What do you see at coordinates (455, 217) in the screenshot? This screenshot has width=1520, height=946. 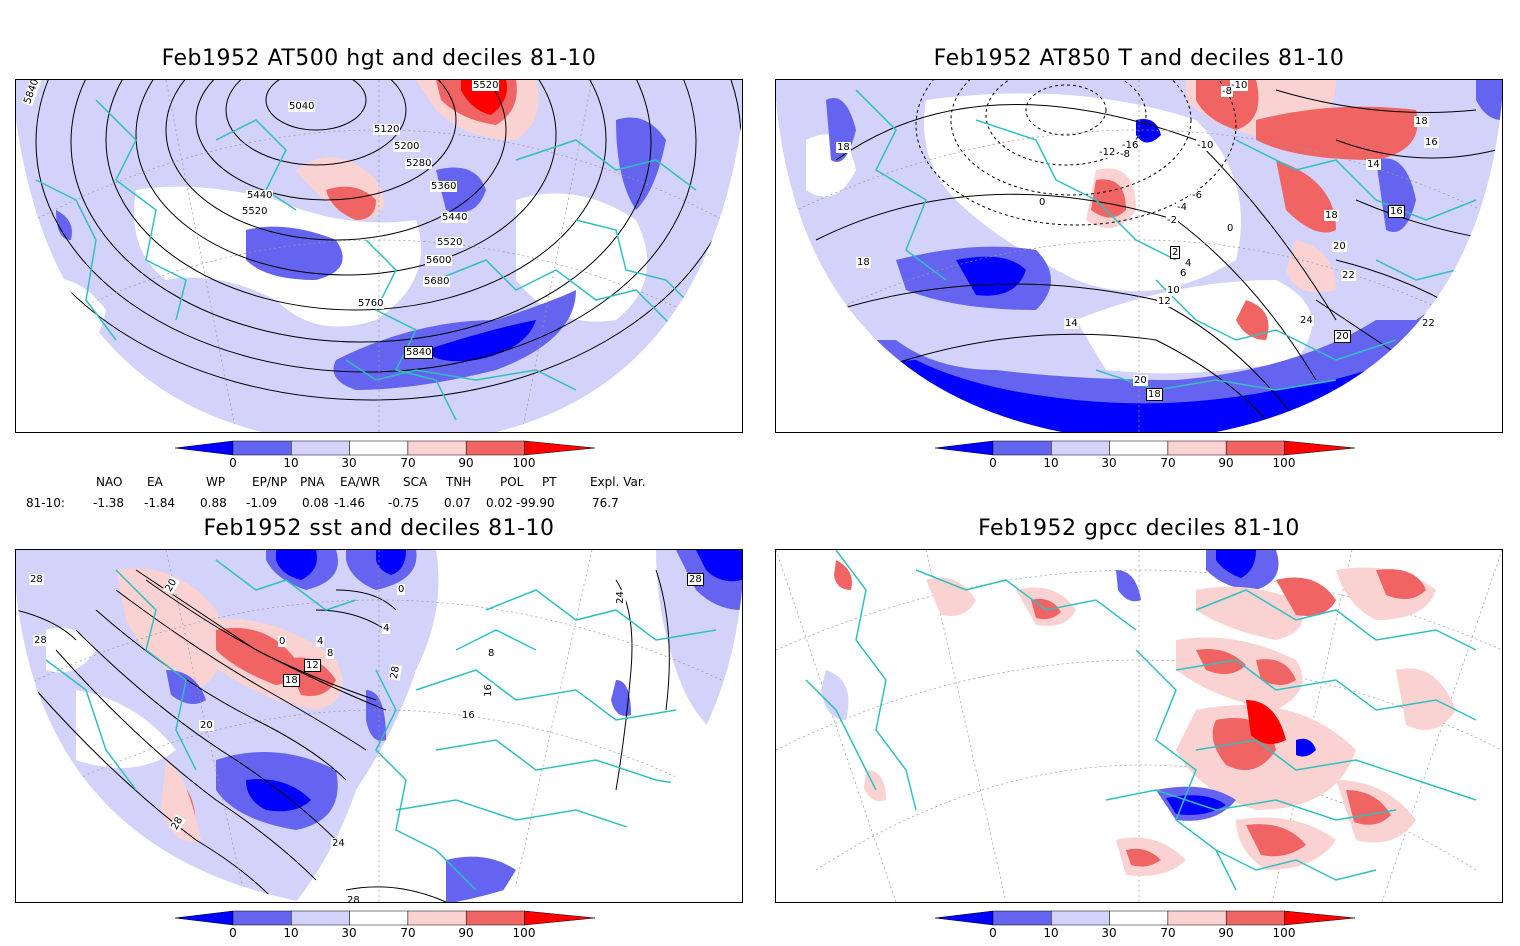 I see `contour-label: 5440` at bounding box center [455, 217].